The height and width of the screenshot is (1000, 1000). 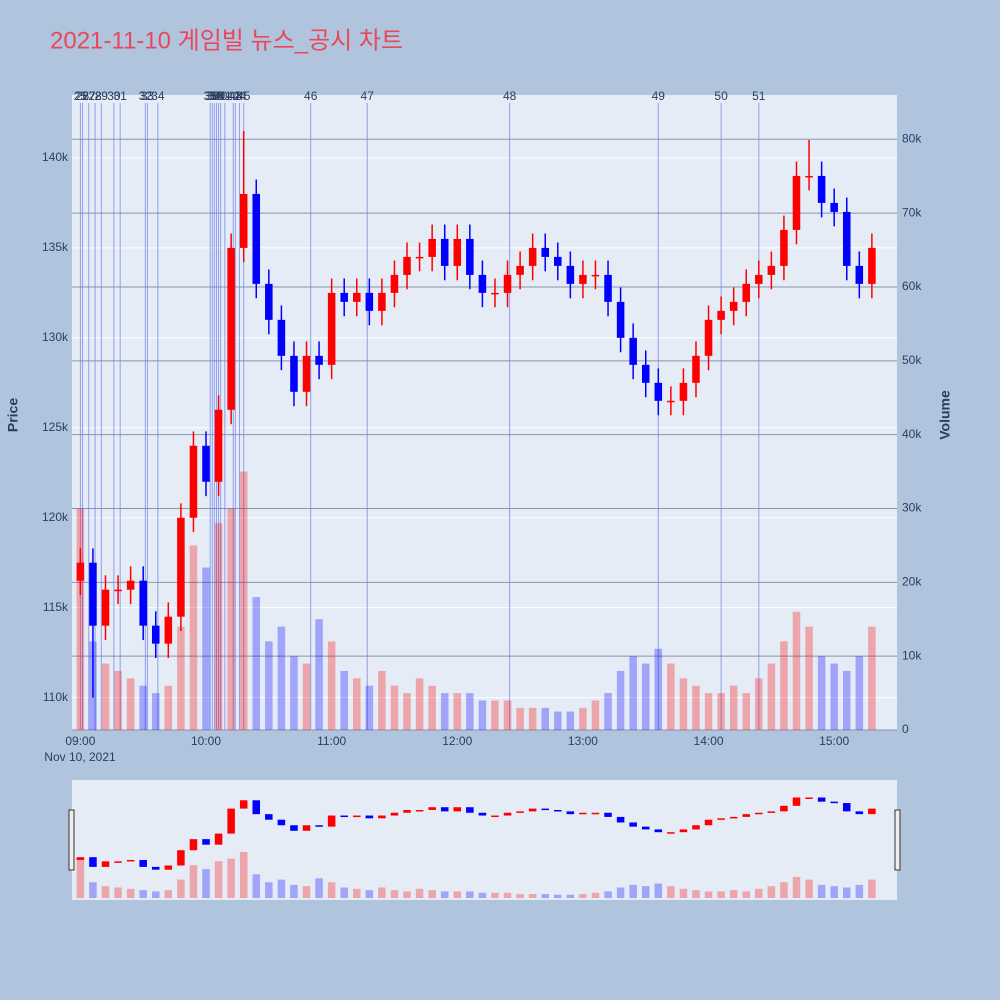 What do you see at coordinates (912, 138) in the screenshot?
I see `y2-tick-label: 80k` at bounding box center [912, 138].